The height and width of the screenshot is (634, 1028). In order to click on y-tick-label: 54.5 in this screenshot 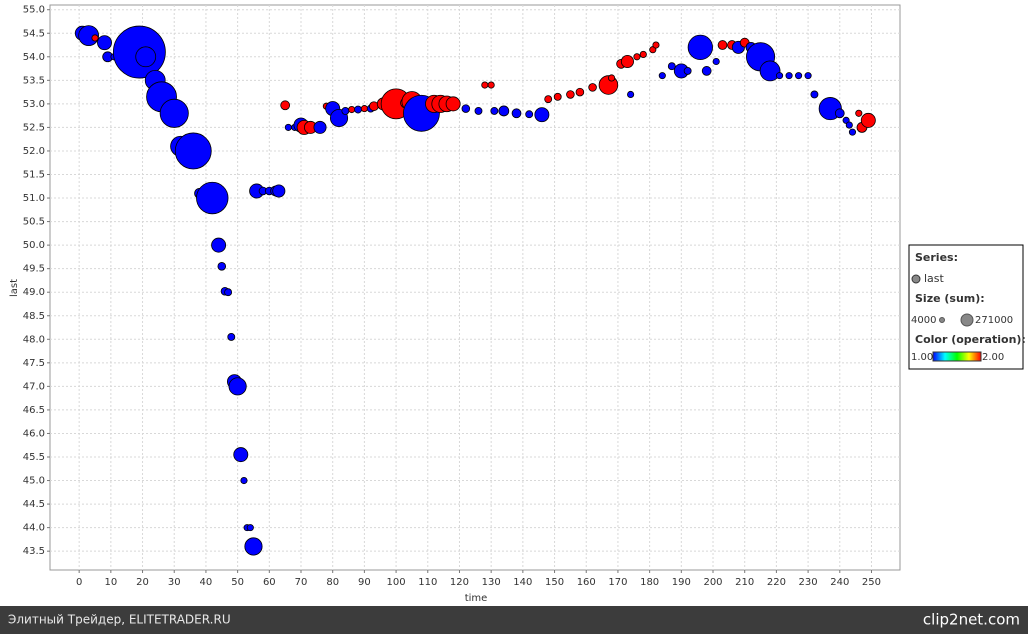, I will do `click(34, 33)`.